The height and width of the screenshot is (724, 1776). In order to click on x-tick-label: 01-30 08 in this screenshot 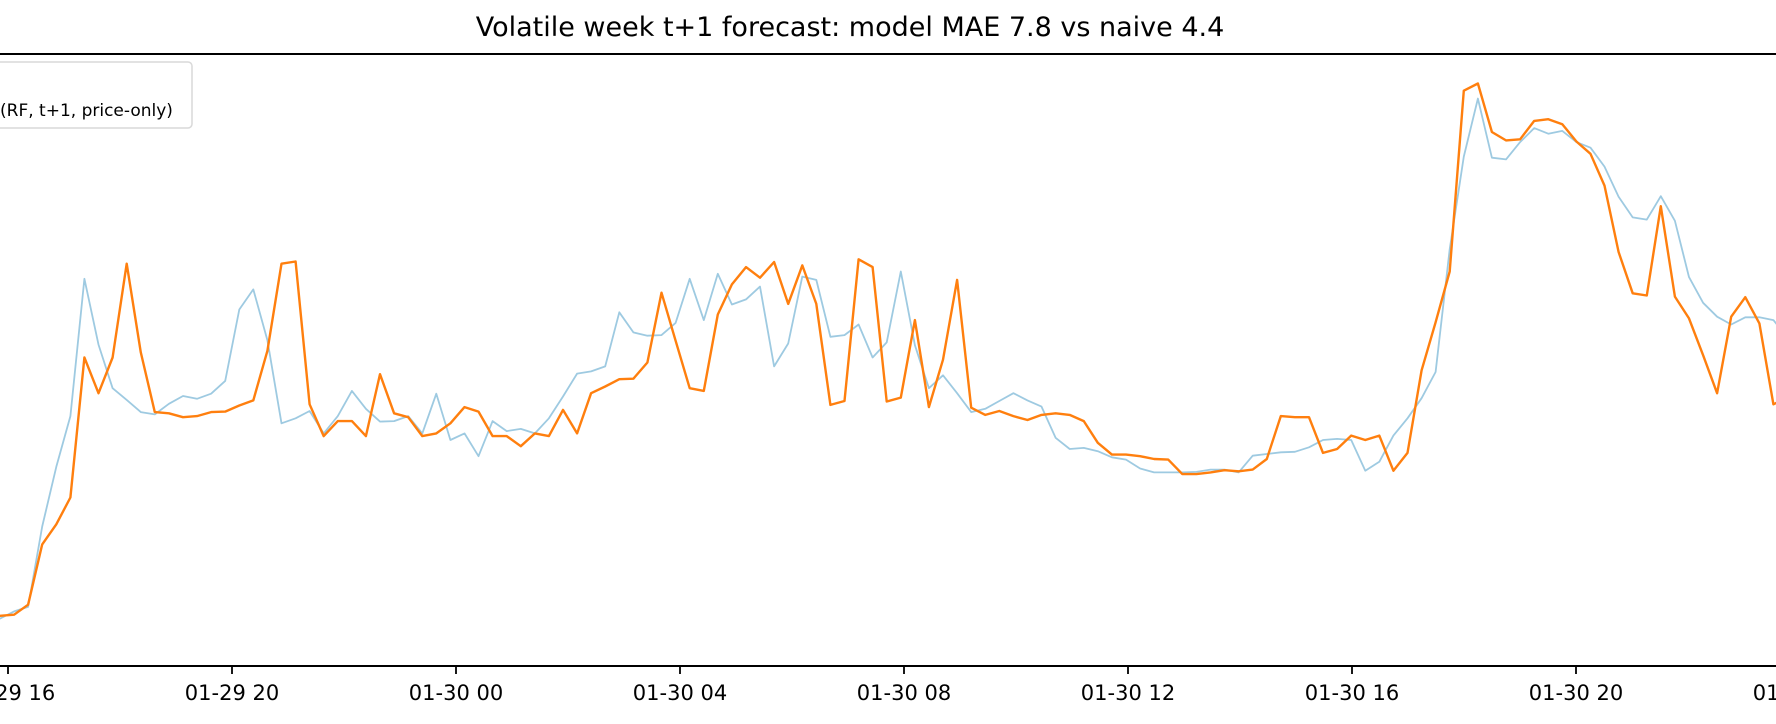, I will do `click(904, 693)`.